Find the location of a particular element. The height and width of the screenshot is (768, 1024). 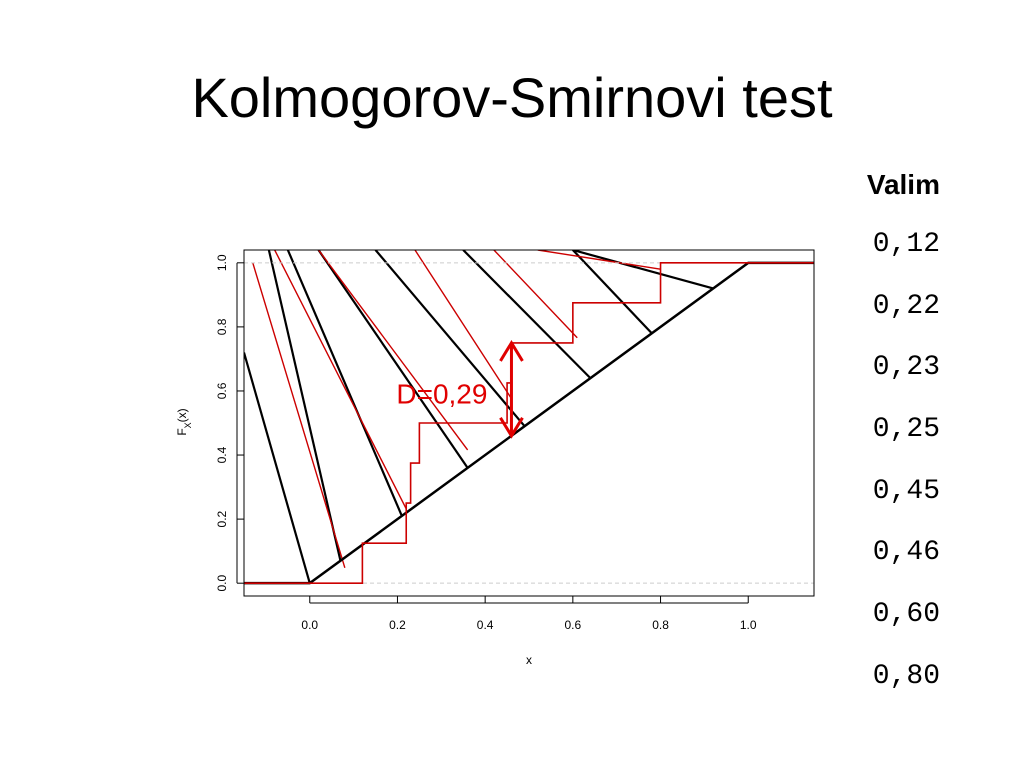

x-tick-label: 1.0 is located at coordinates (748, 625).